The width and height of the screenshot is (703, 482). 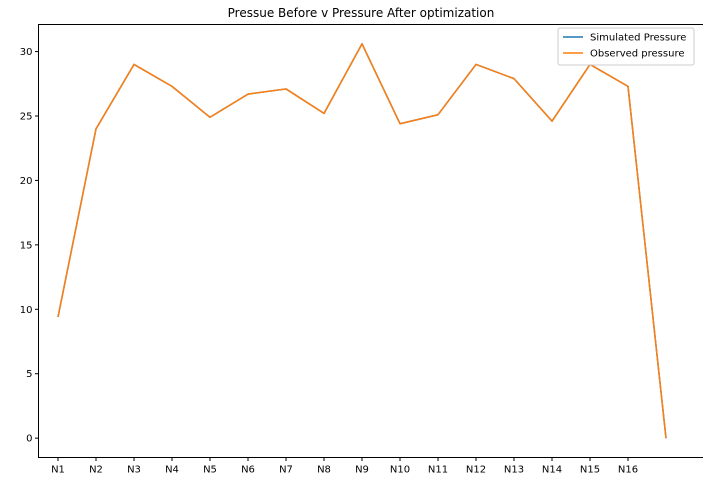 I want to click on legend-label: Simulated Pressure, so click(x=638, y=38).